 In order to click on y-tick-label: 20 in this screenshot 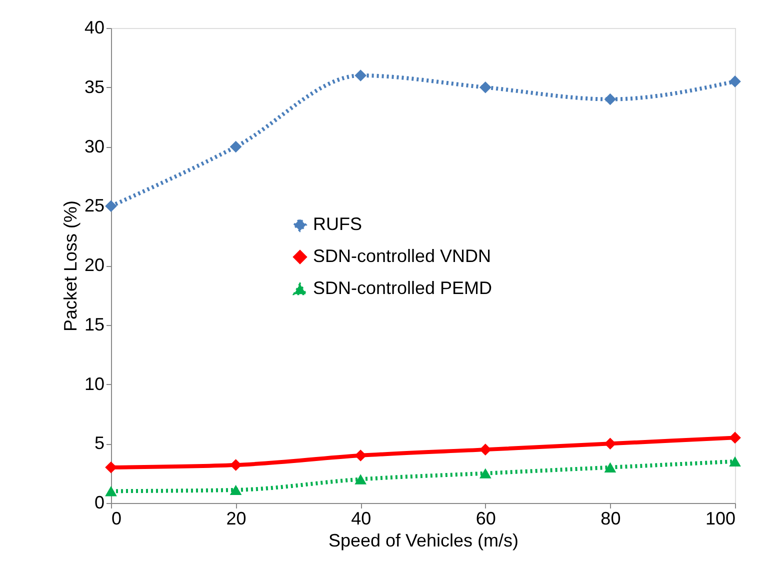, I will do `click(94, 265)`.